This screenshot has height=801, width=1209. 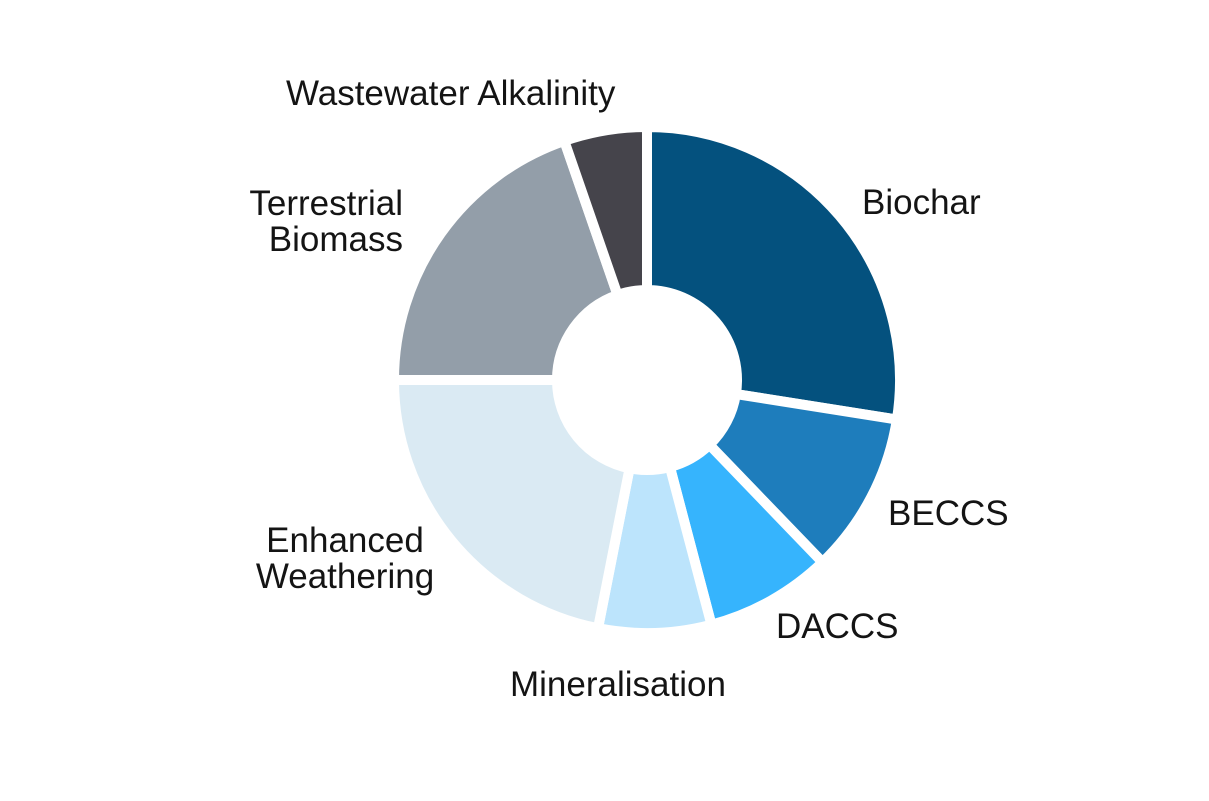 I want to click on donut-segment-terrestrial-biomass, so click(x=506, y=259).